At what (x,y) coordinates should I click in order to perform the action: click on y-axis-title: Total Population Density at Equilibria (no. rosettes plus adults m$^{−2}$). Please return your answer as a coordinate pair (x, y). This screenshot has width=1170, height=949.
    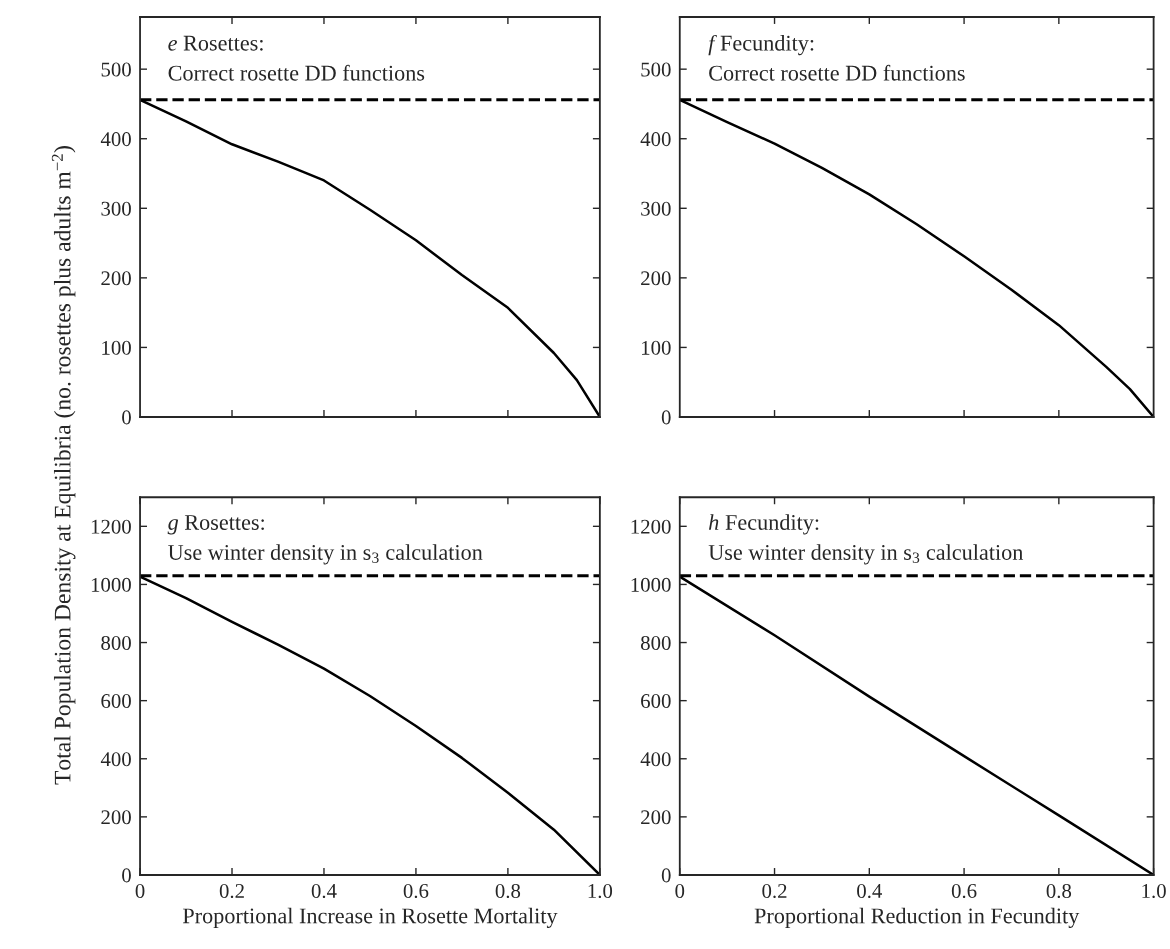
    Looking at the image, I should click on (63, 465).